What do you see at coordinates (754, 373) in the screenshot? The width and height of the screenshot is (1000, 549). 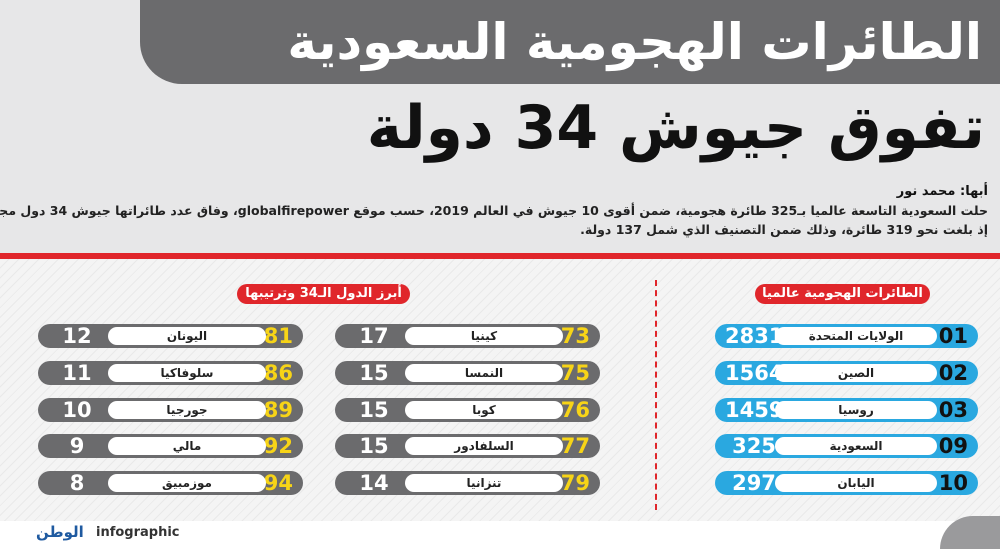 I see `count: 1564` at bounding box center [754, 373].